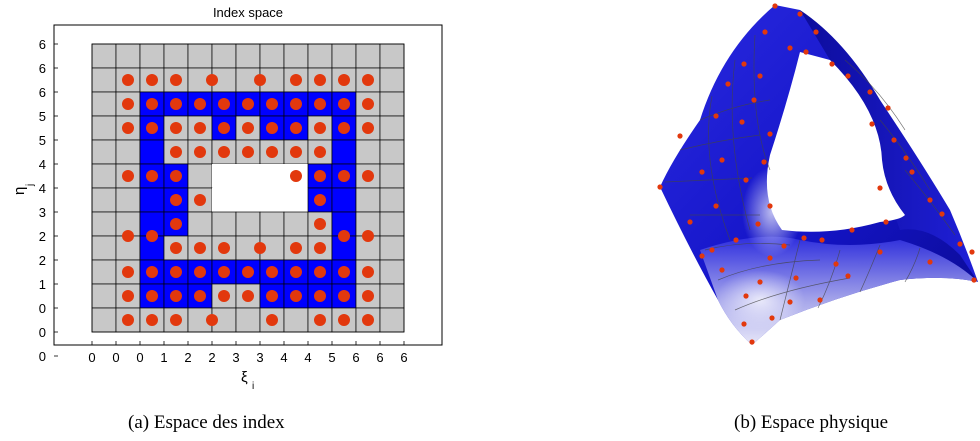 The width and height of the screenshot is (980, 441). I want to click on y-tick-label: 4, so click(42, 164).